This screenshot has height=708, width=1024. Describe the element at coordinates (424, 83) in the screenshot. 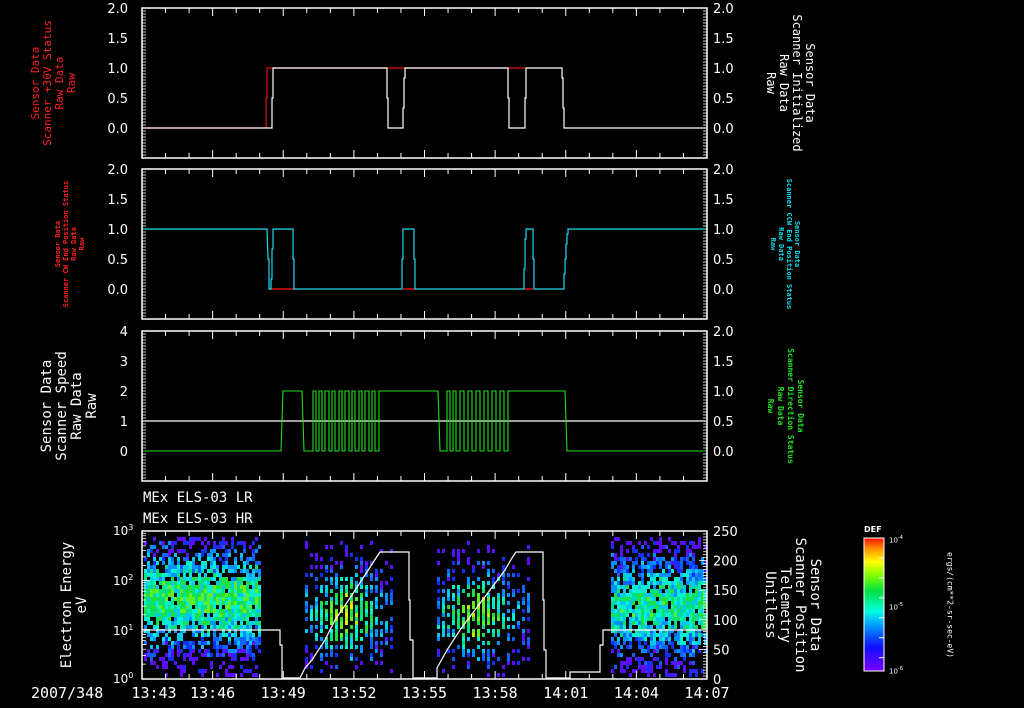

I see `panel-1-ticks` at that location.